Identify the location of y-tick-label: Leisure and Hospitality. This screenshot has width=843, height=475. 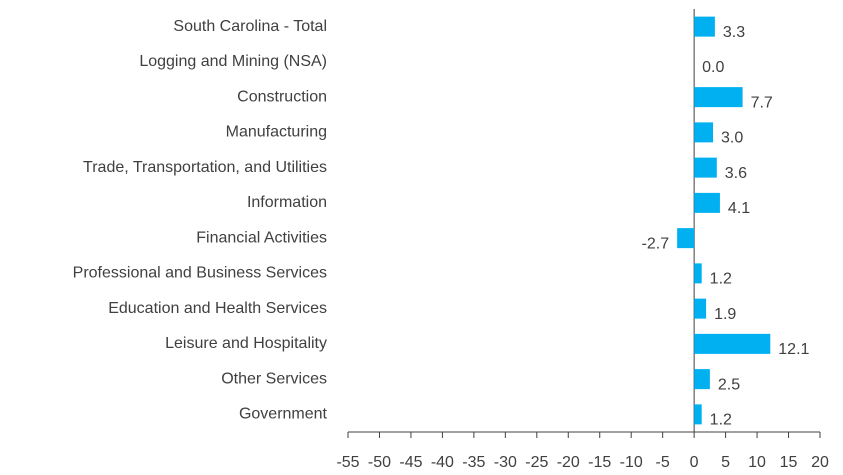
(246, 343).